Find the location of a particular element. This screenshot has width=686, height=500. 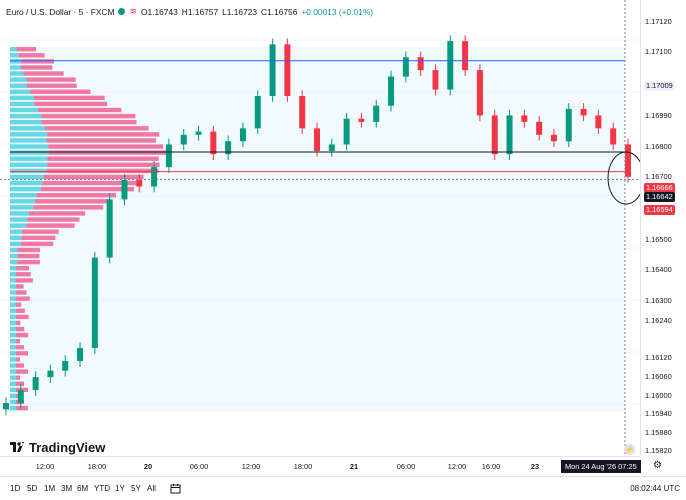

range-button-1m: 1M is located at coordinates (50, 488).